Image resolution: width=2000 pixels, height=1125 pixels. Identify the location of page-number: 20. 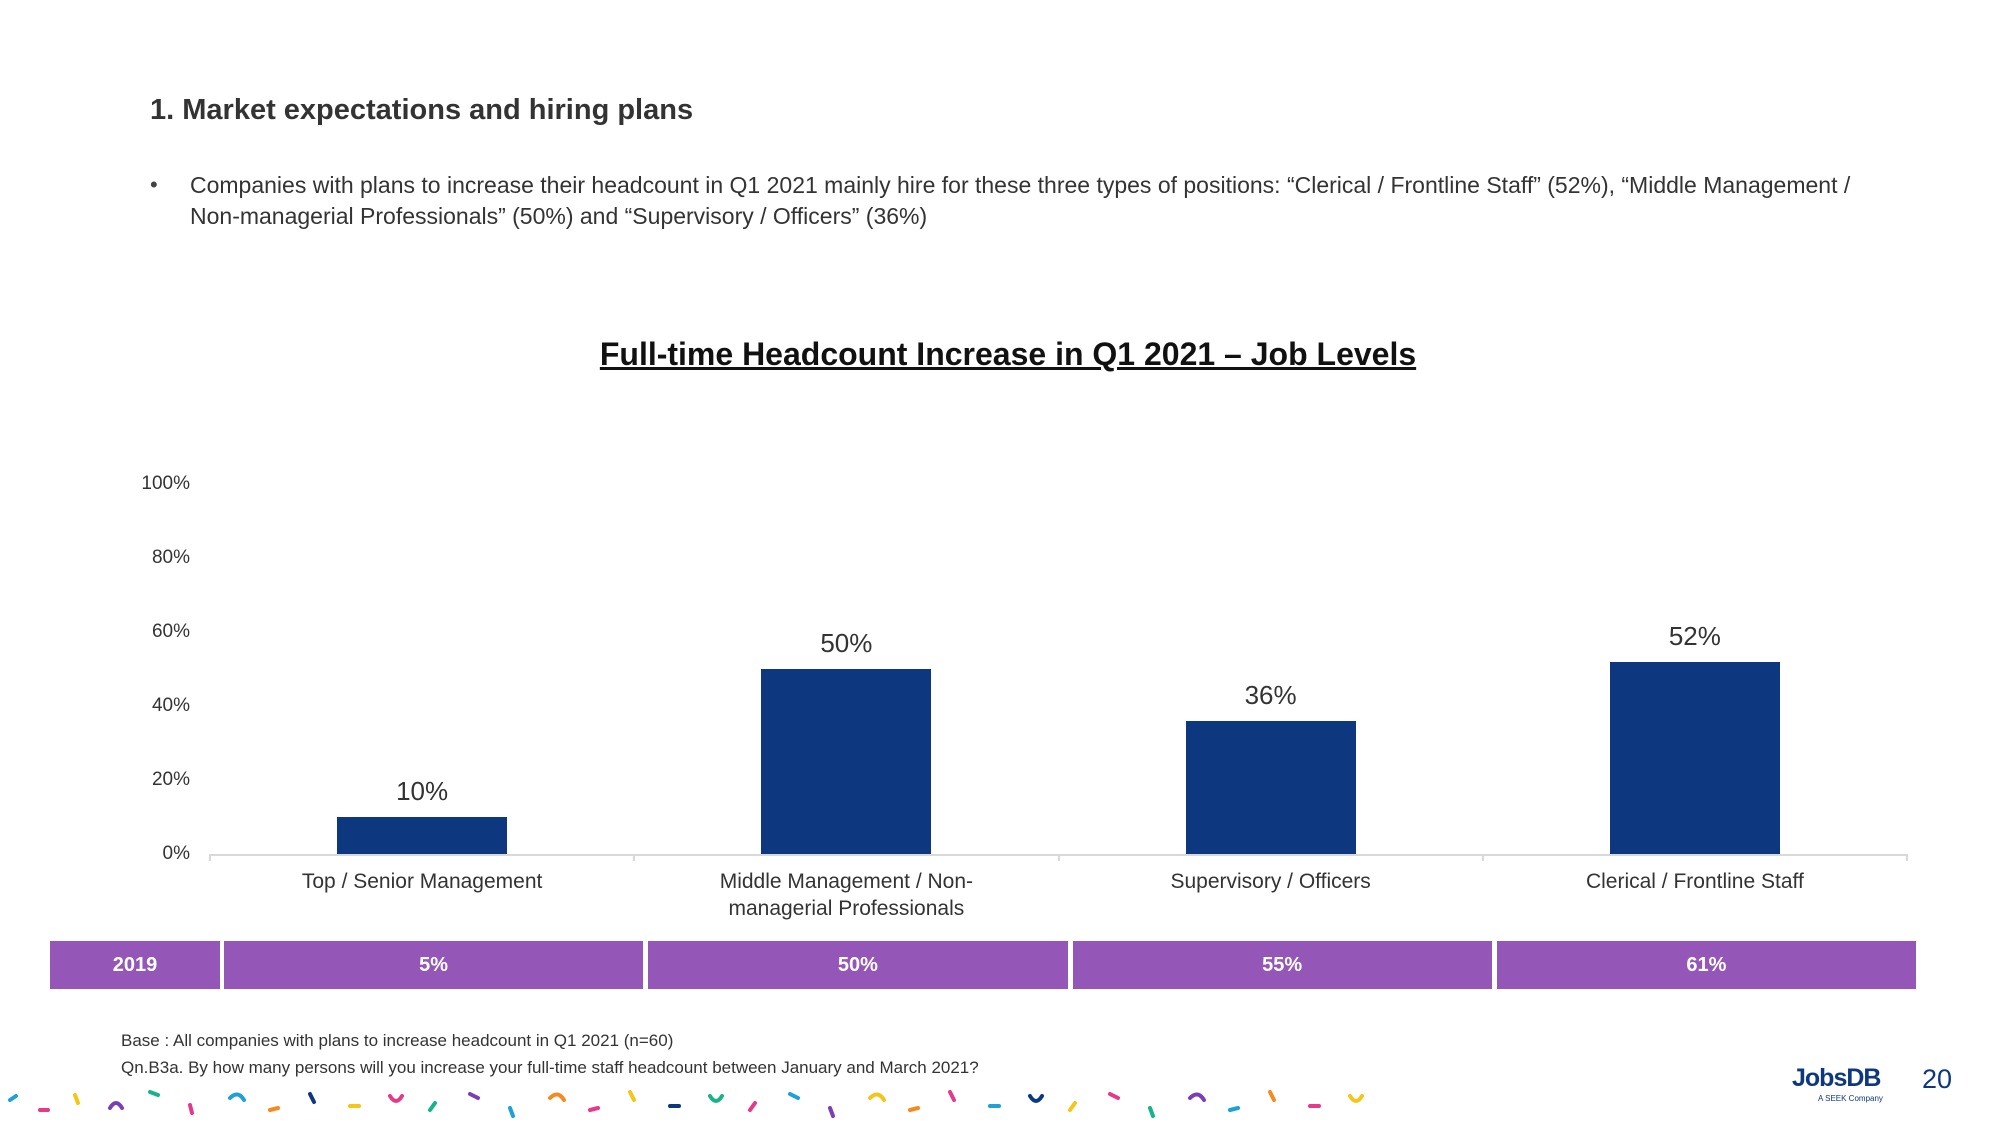
(1937, 1079).